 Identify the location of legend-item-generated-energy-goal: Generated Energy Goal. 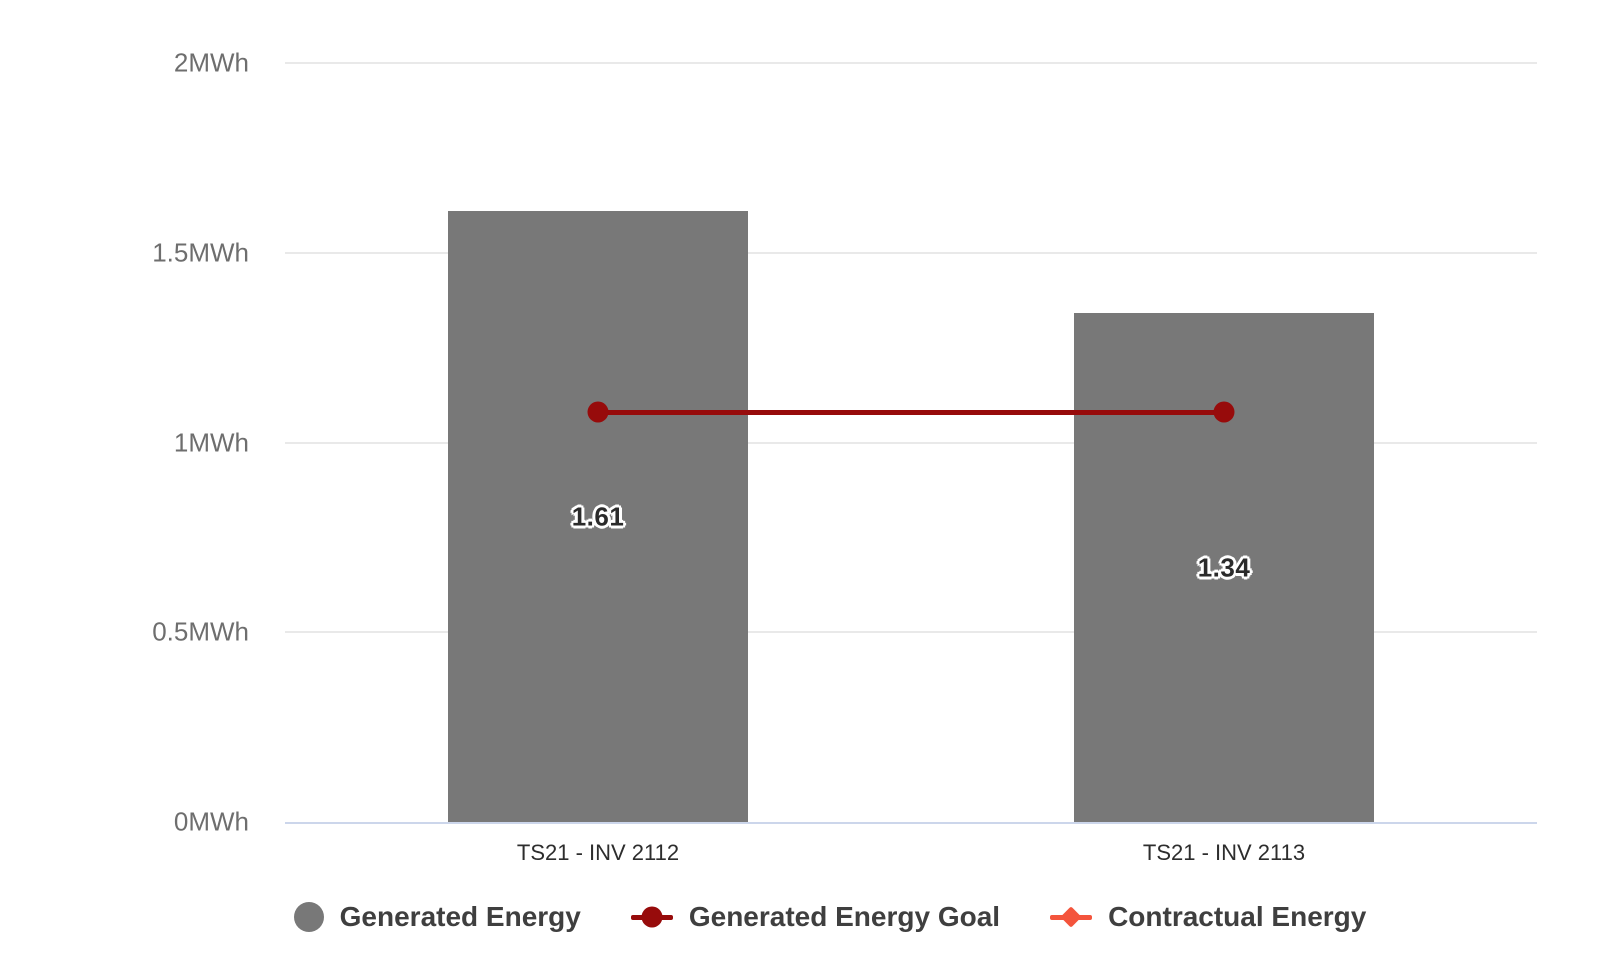
(815, 917).